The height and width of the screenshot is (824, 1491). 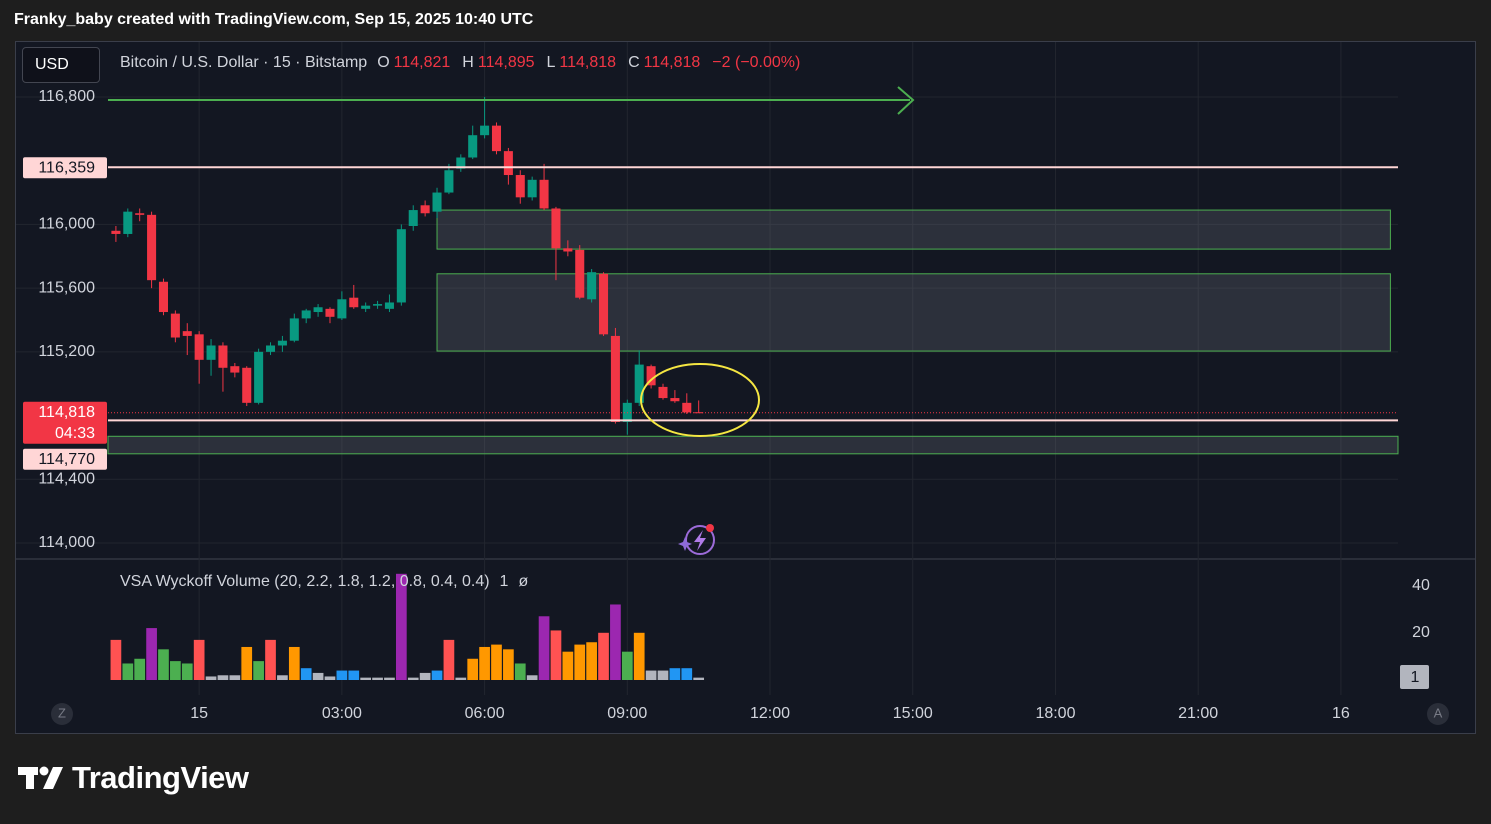 What do you see at coordinates (66, 224) in the screenshot?
I see `y-tick-label: 116,000` at bounding box center [66, 224].